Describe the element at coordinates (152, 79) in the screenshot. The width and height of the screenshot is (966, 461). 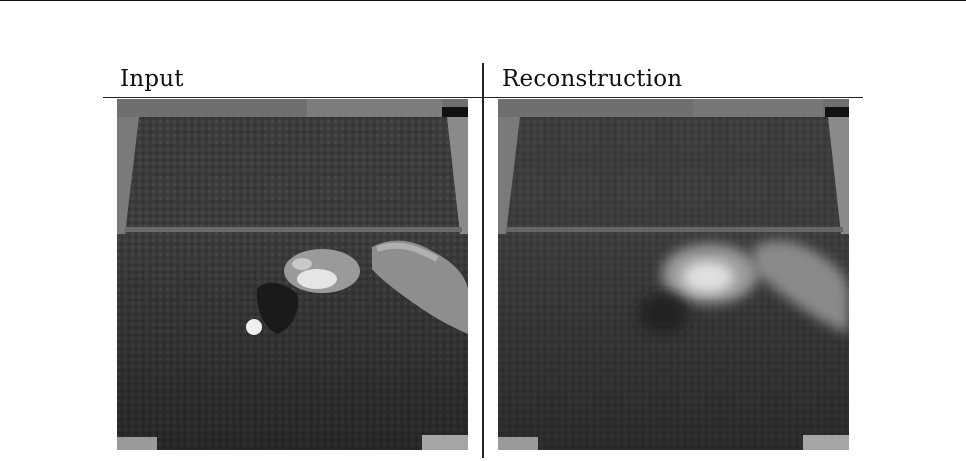
I see `input-column-label: Input` at that location.